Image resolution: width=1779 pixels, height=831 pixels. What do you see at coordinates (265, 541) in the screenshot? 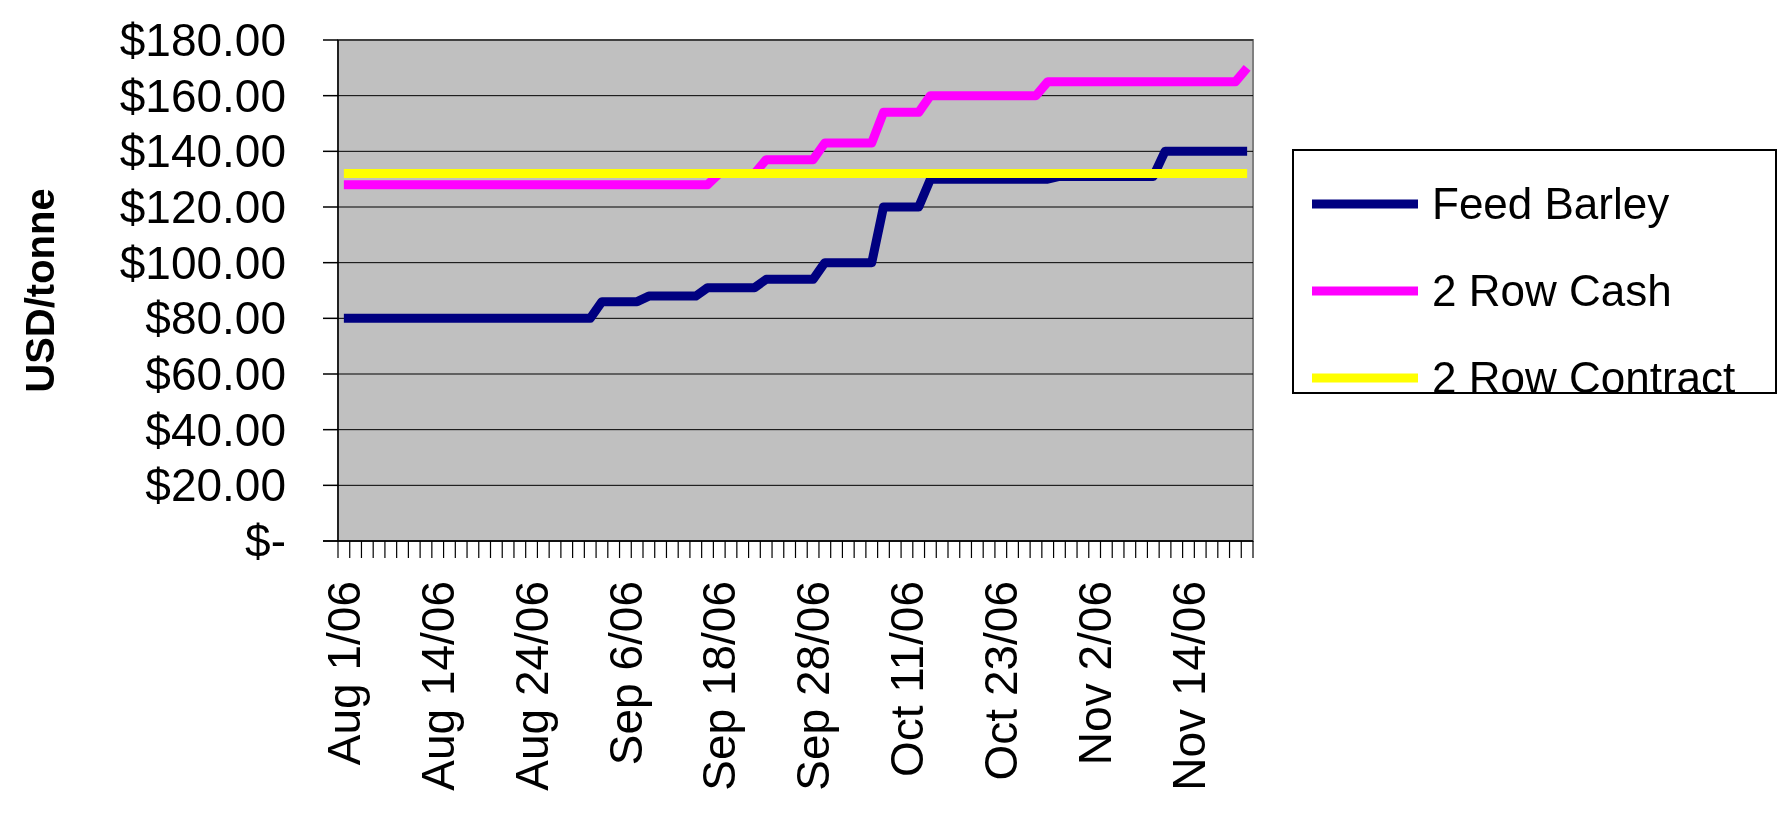
I see `y-tick-label: $-` at bounding box center [265, 541].